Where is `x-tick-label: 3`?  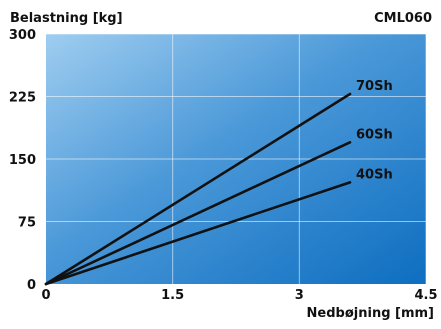
x-tick-label: 3 is located at coordinates (299, 295).